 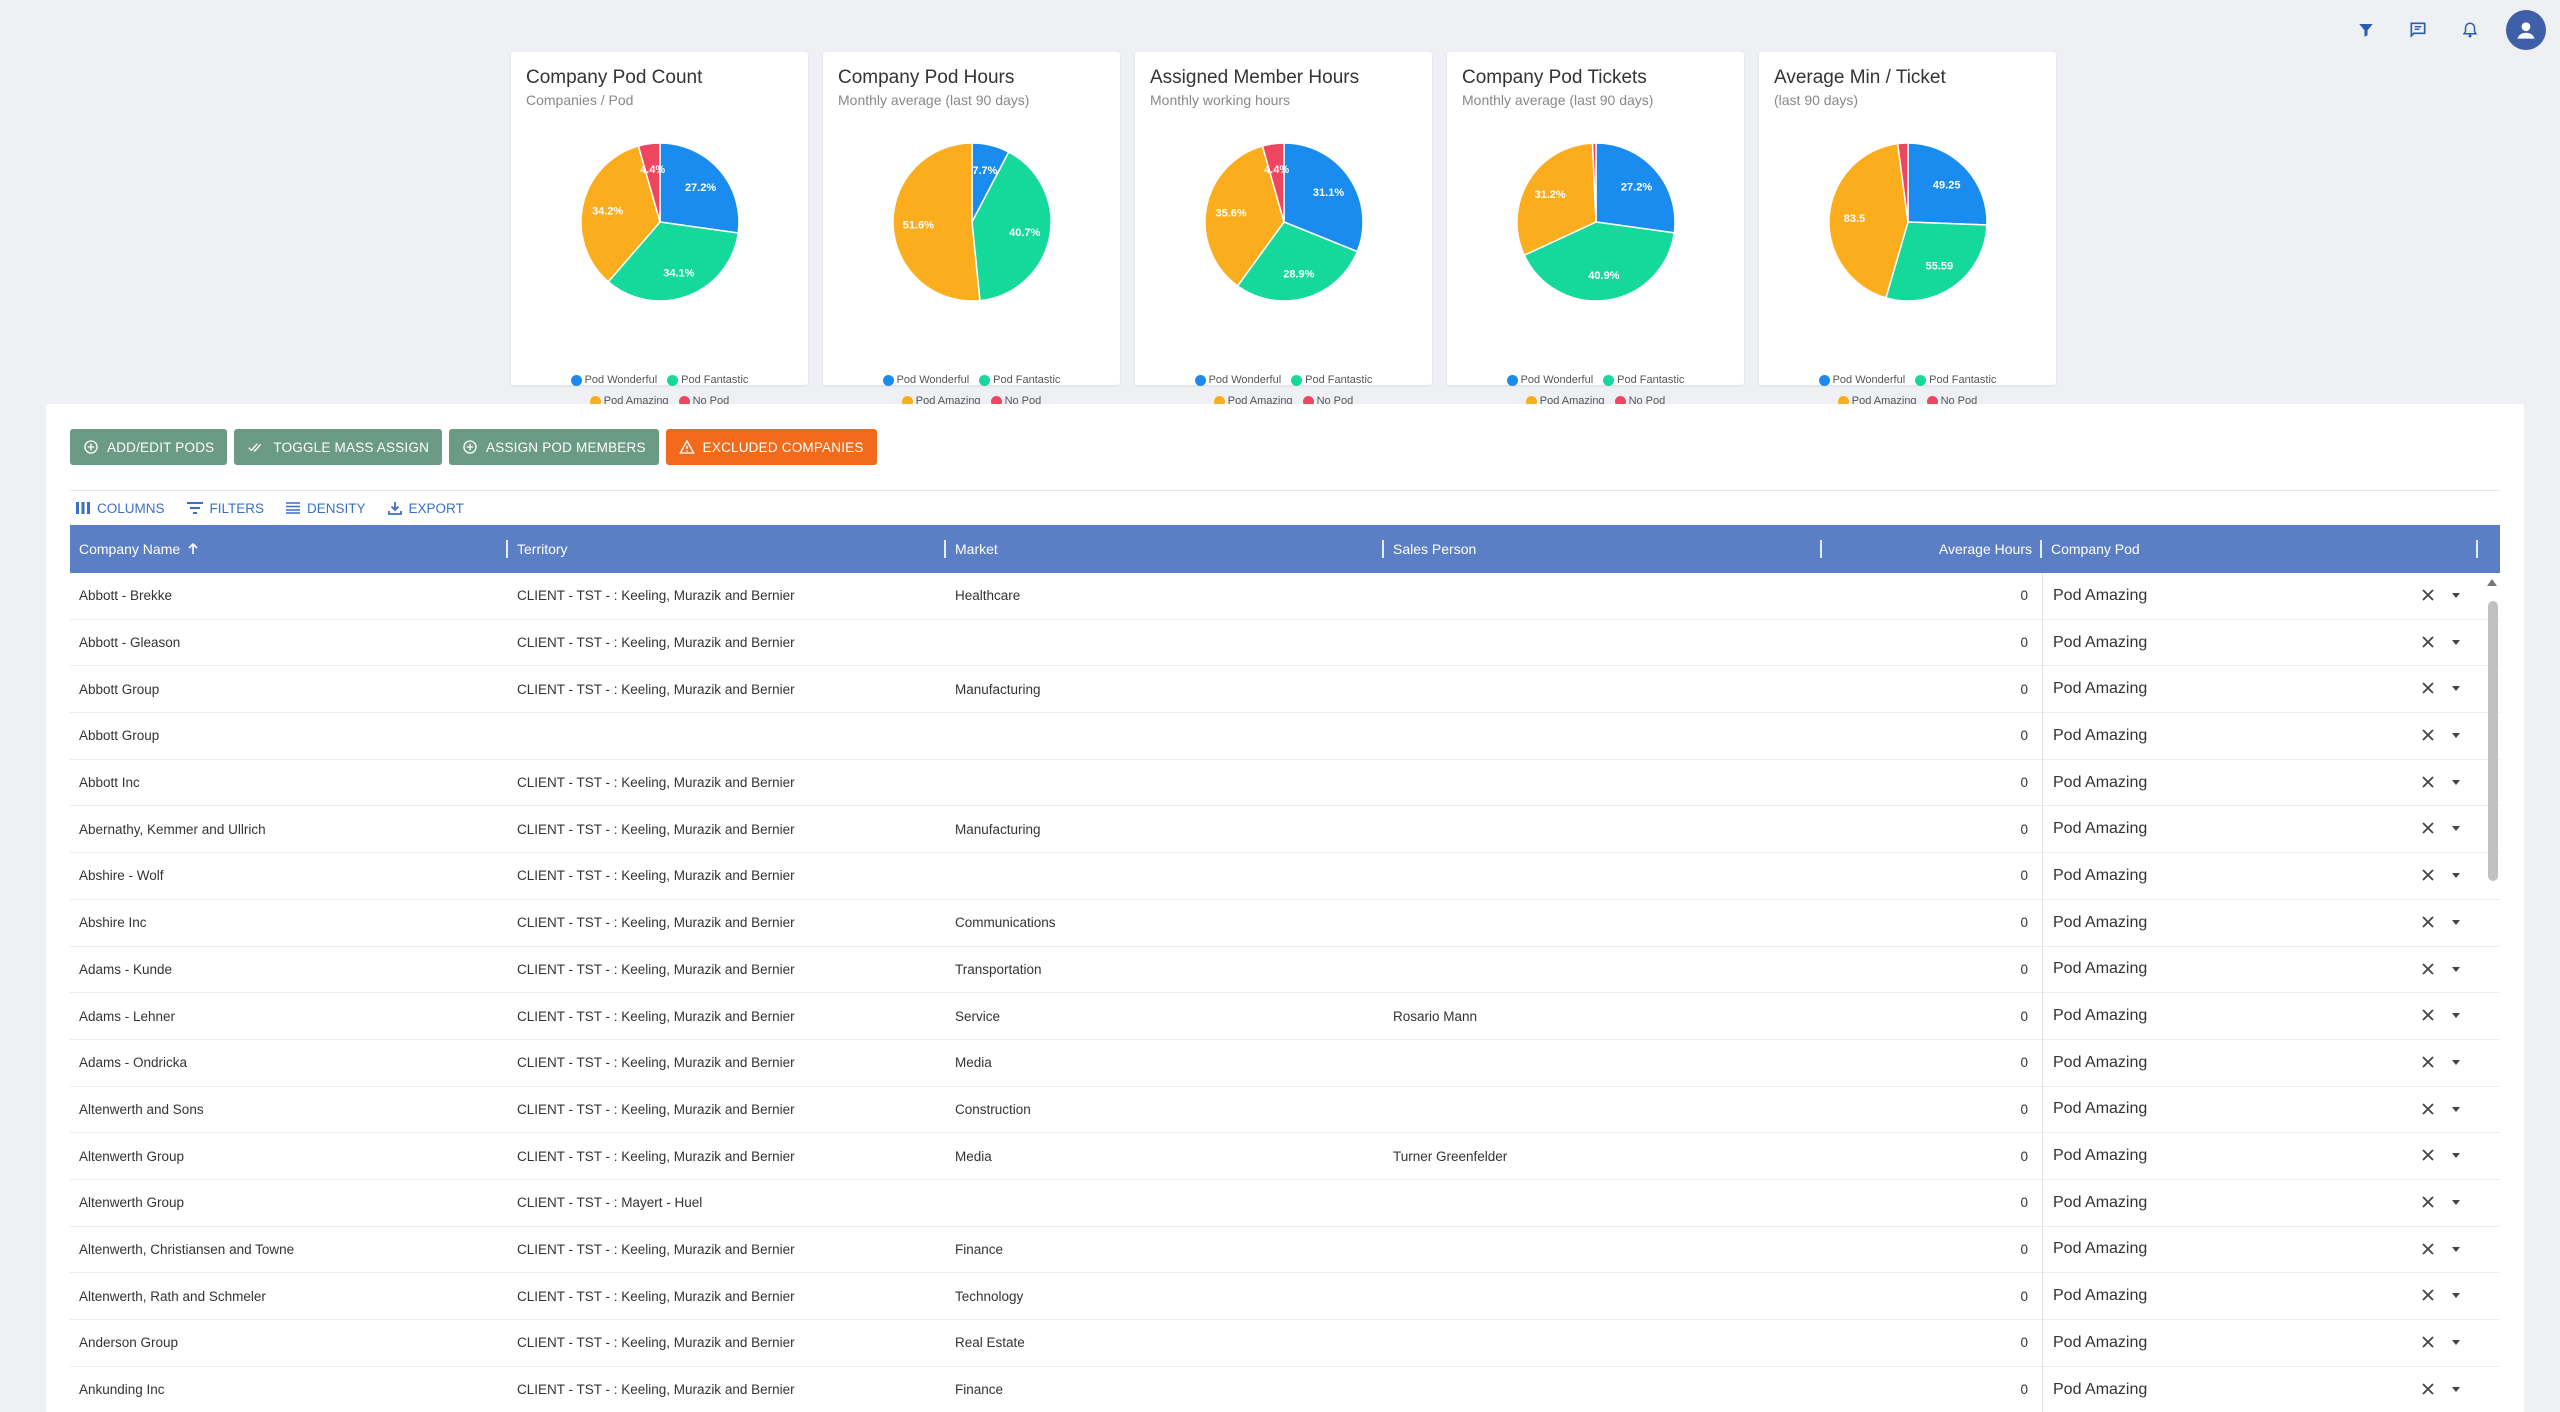 What do you see at coordinates (149, 447) in the screenshot?
I see `add-edit-pods-button: ADD/EDIT PODS` at bounding box center [149, 447].